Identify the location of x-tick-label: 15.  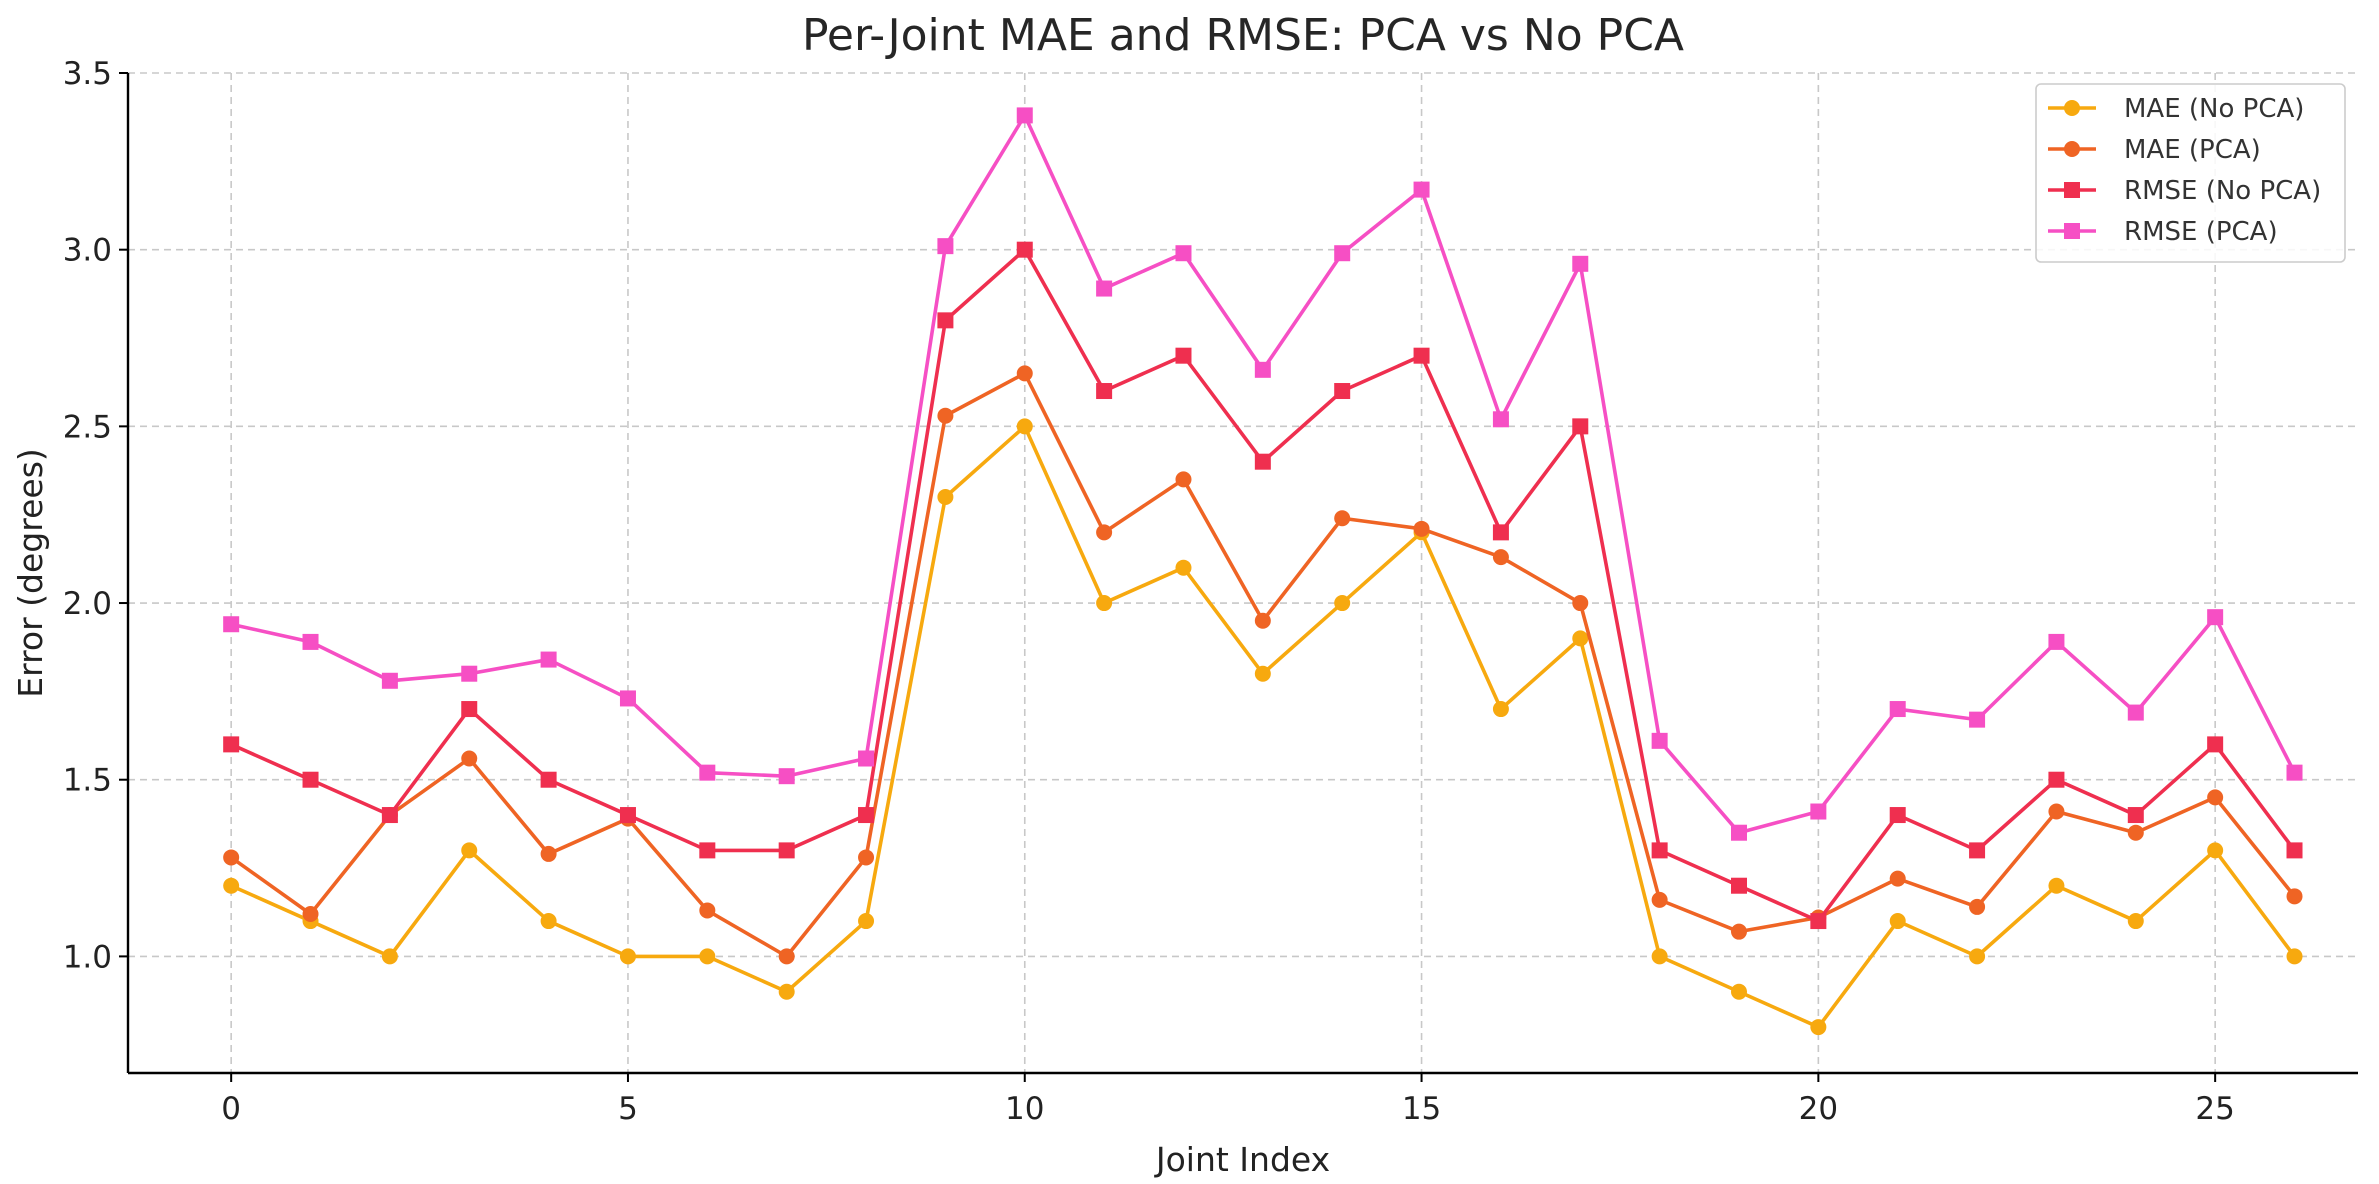
(1421, 1109).